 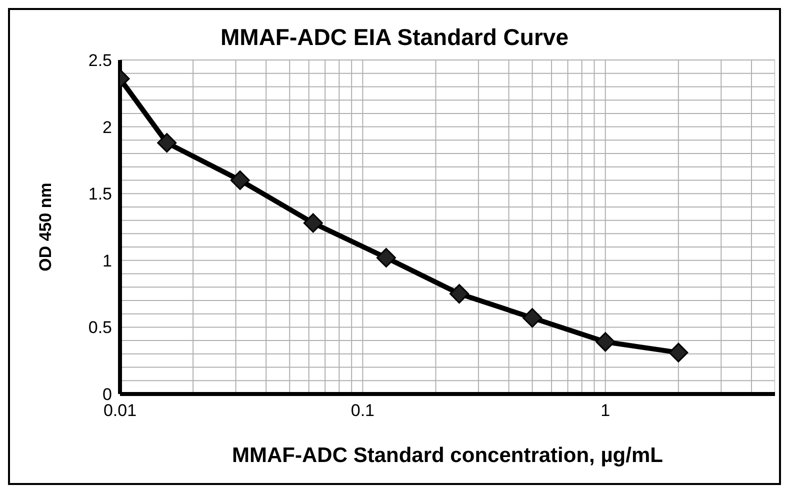 I want to click on chart-title: MMAF-ADC EIA Standard Curve, so click(x=395, y=38).